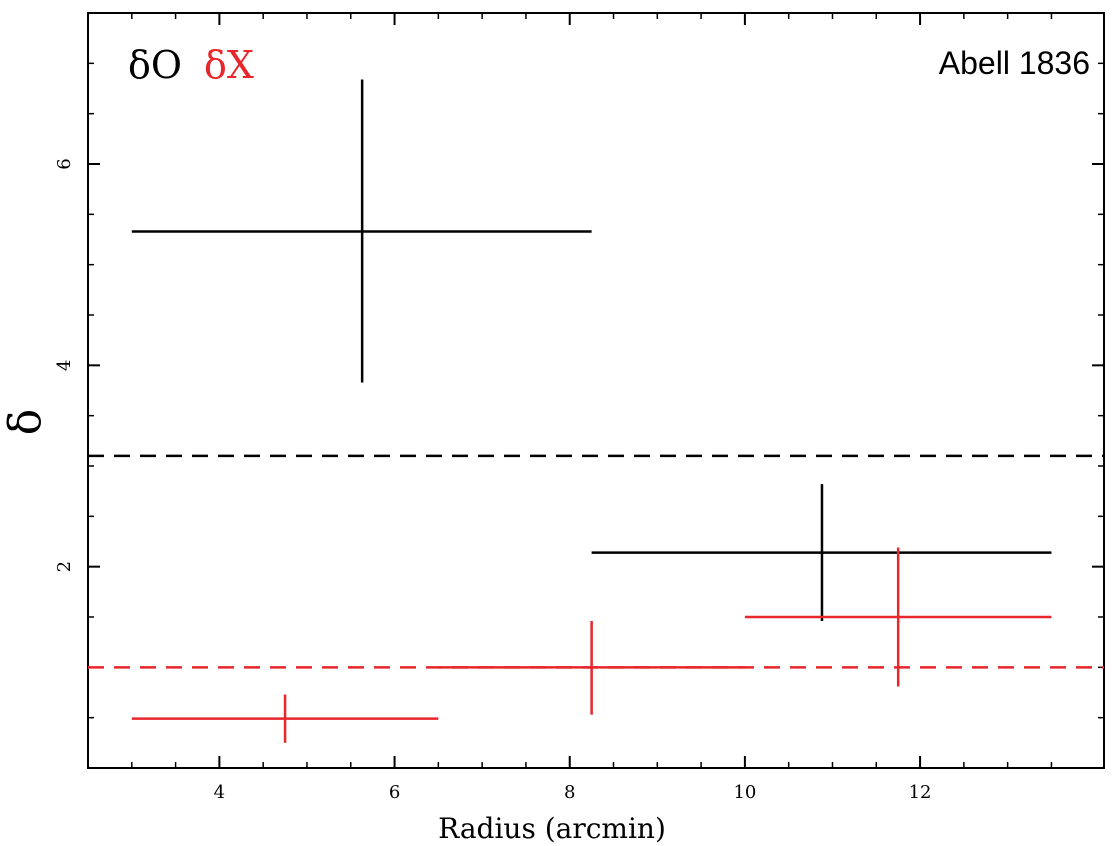 The image size is (1118, 846). I want to click on cluster-annotation: Abell 1836, so click(1014, 63).